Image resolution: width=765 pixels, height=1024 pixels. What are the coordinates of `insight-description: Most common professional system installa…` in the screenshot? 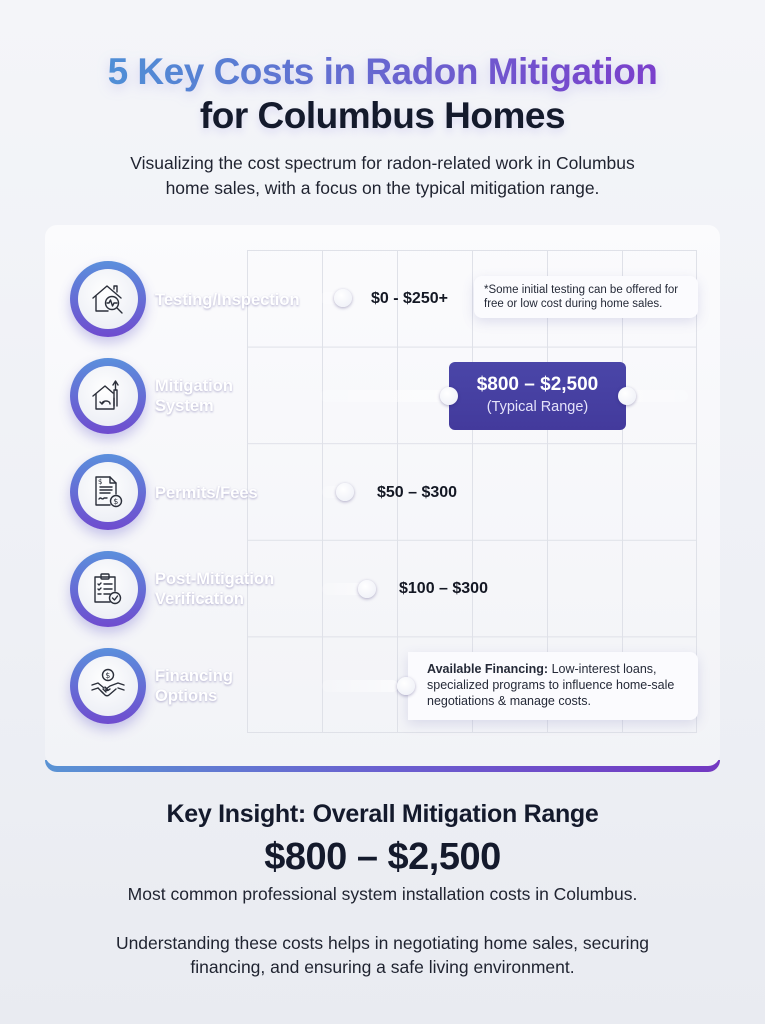 It's located at (382, 894).